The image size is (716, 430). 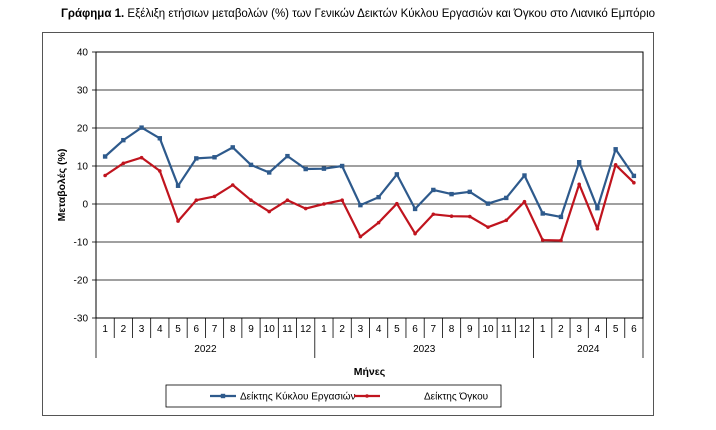 What do you see at coordinates (424, 349) in the screenshot?
I see `year-label: 2023` at bounding box center [424, 349].